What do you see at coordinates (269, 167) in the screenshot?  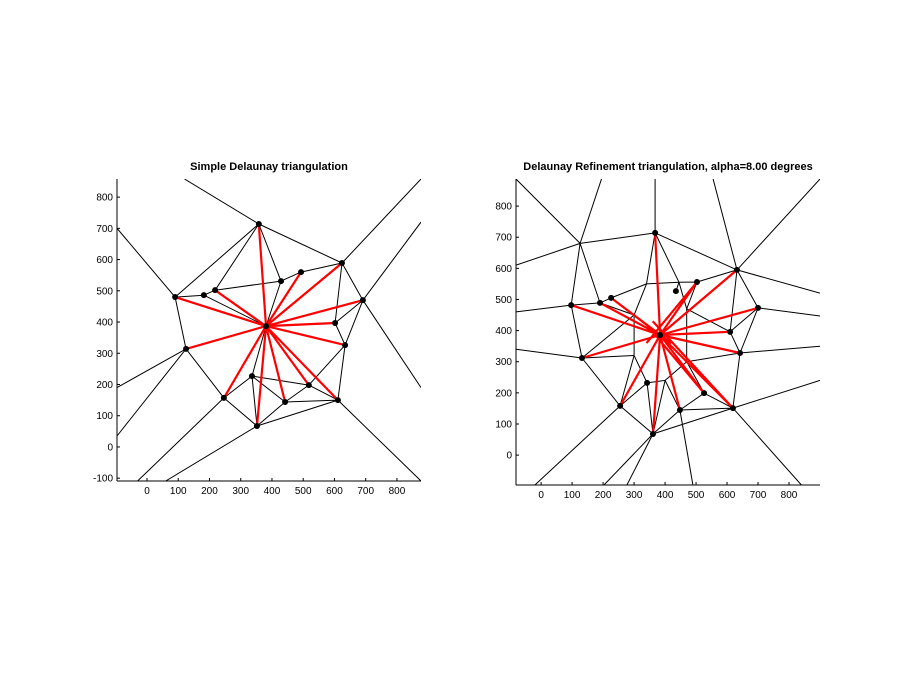 I see `chart-title: Simple Delaunay triangulation` at bounding box center [269, 167].